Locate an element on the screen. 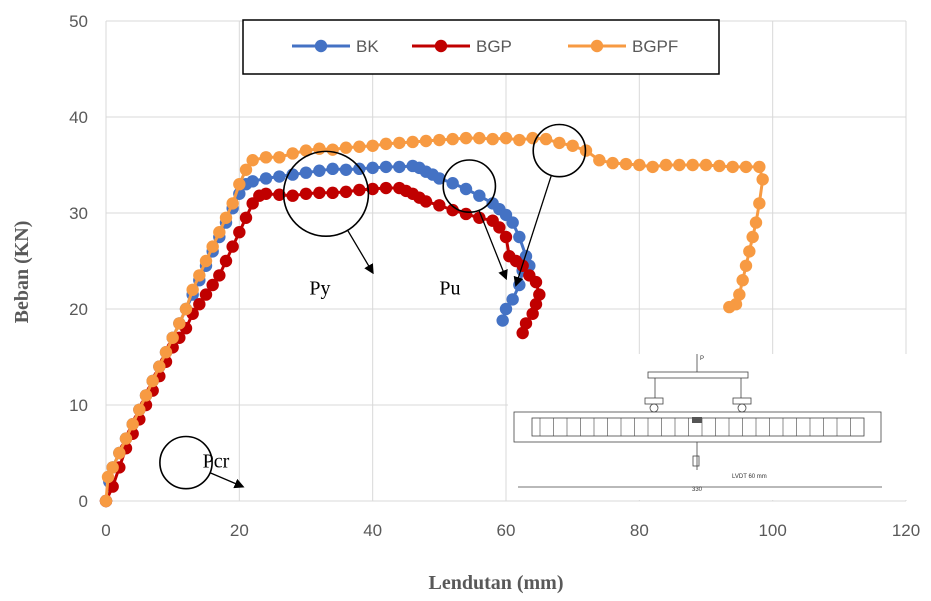 This screenshot has width=931, height=601. beam-setup-diagram: P LVDT 60 mm 330 is located at coordinates (709, 427).